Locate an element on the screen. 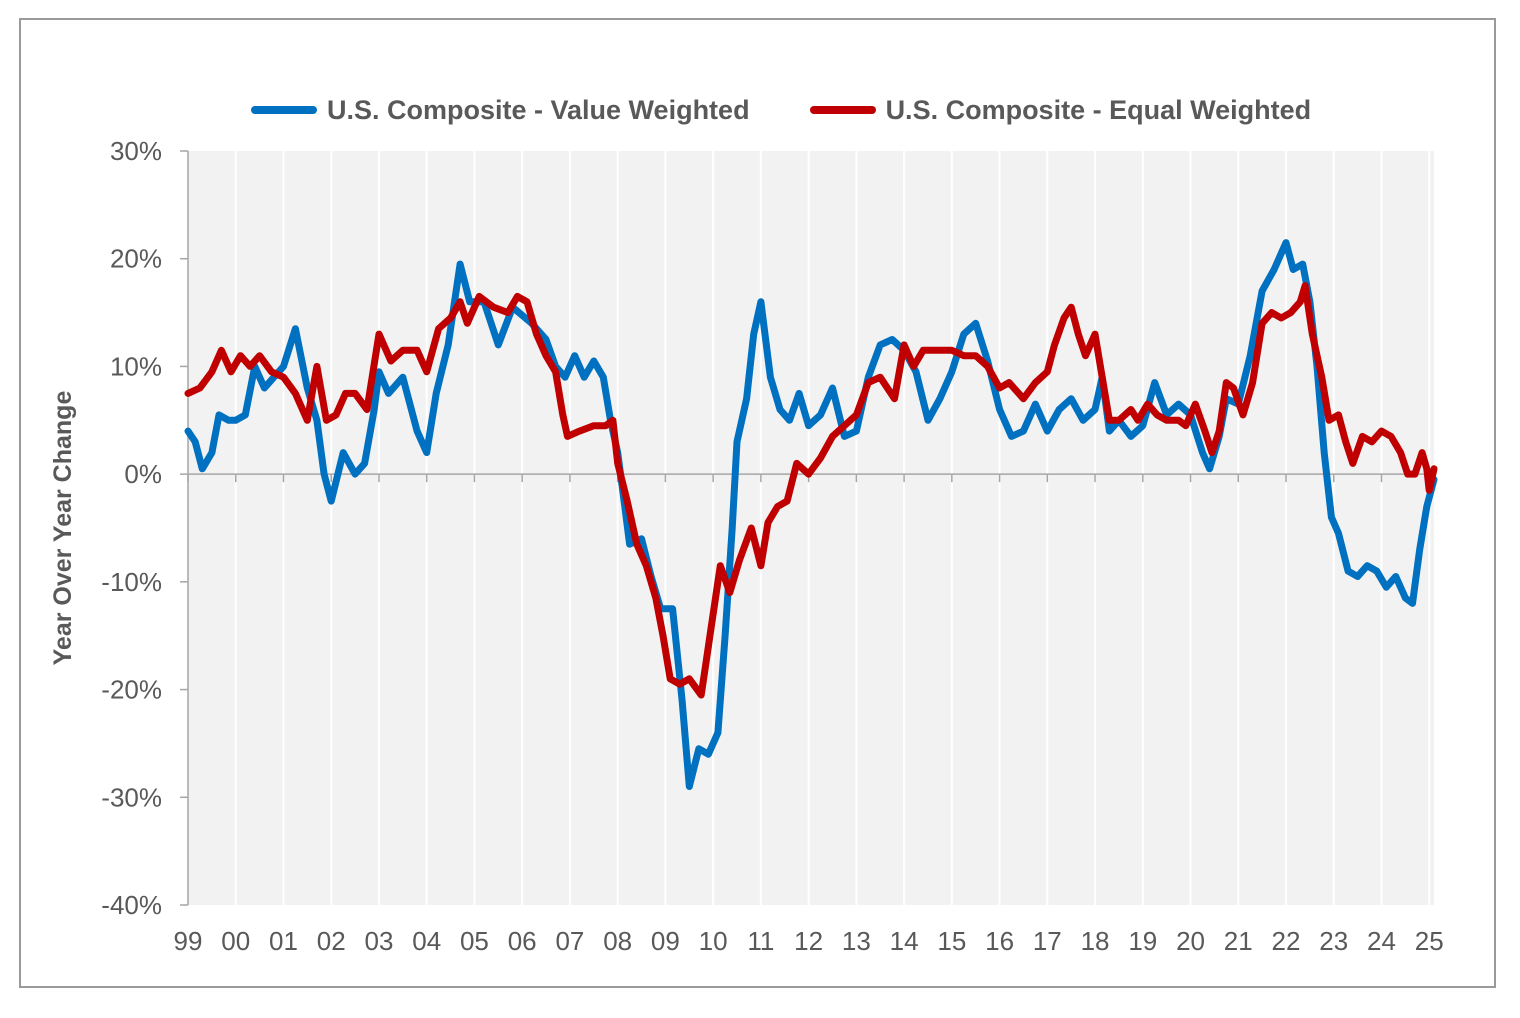 The width and height of the screenshot is (1520, 1018). x-tick-label: 06 is located at coordinates (522, 941).